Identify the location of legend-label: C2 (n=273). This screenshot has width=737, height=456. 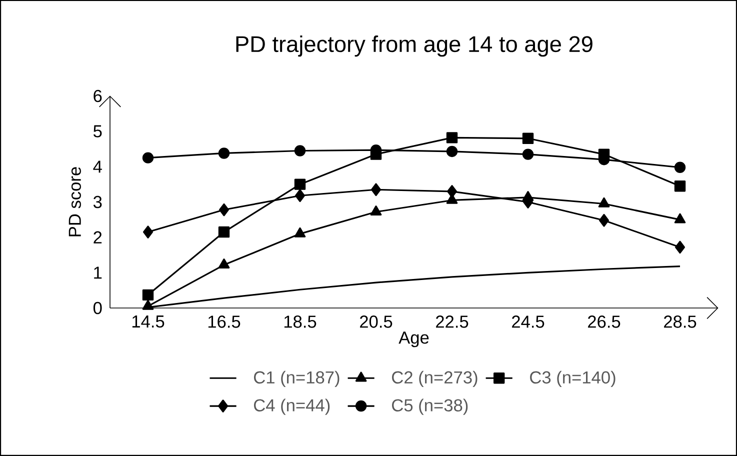
(435, 378).